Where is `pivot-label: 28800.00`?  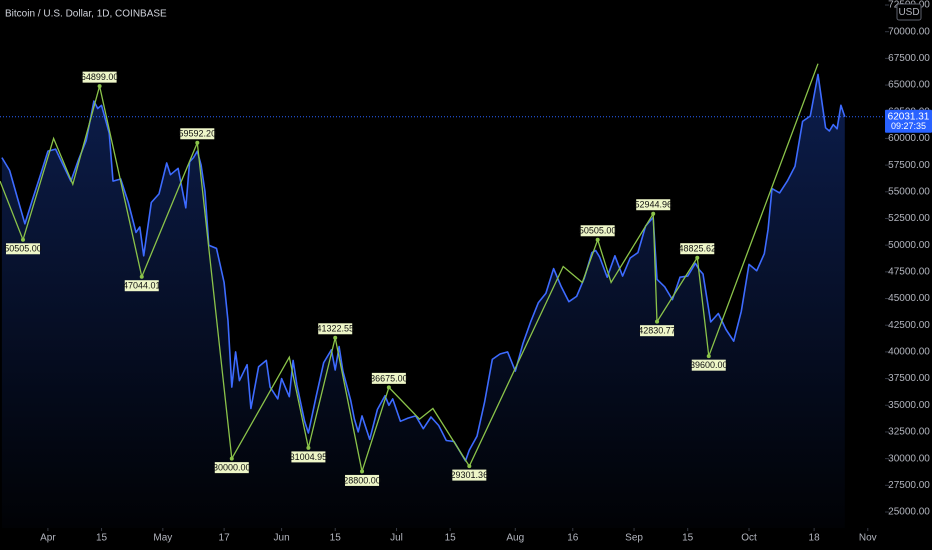
pivot-label: 28800.00 is located at coordinates (362, 480).